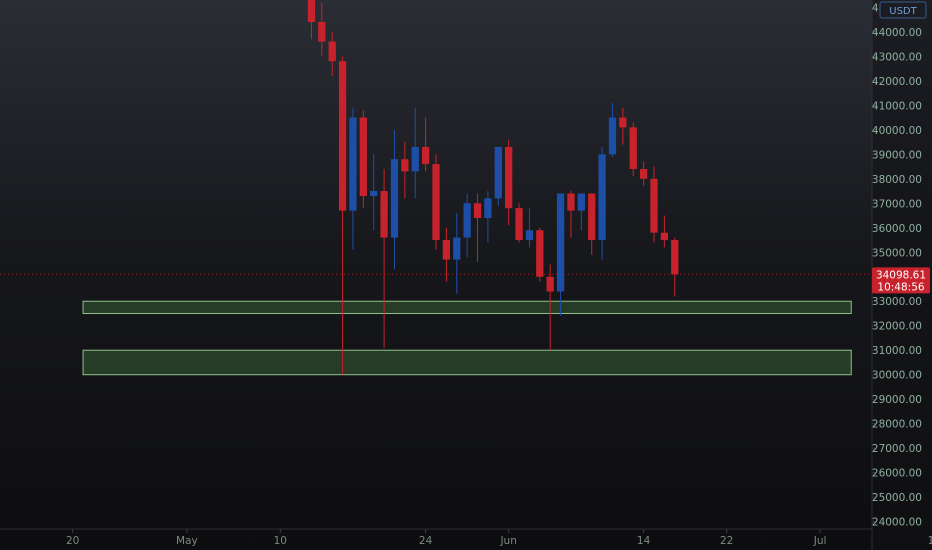 The image size is (932, 550). What do you see at coordinates (897, 327) in the screenshot?
I see `price-tick-label: 32000.00` at bounding box center [897, 327].